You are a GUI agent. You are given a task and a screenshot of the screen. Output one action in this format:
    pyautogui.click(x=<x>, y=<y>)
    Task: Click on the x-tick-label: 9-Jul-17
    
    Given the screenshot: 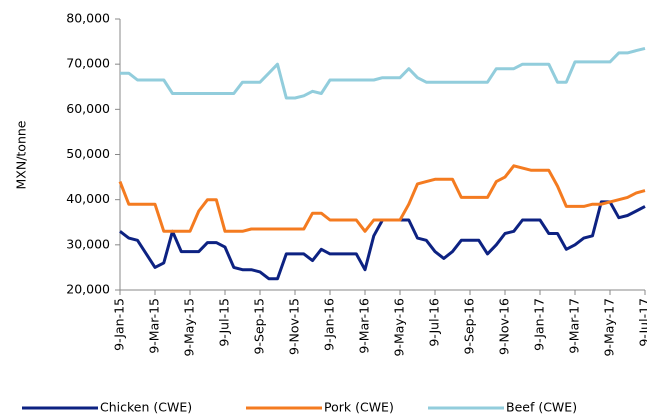 What is the action you would take?
    pyautogui.click(x=642, y=322)
    